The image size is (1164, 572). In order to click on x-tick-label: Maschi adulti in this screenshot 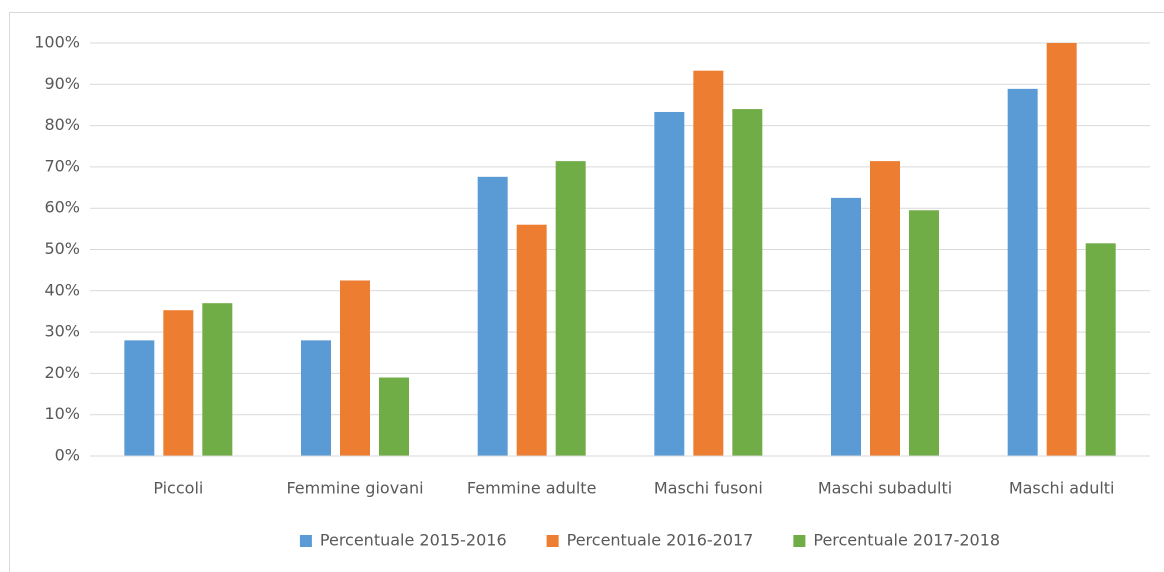, I will do `click(1062, 488)`.